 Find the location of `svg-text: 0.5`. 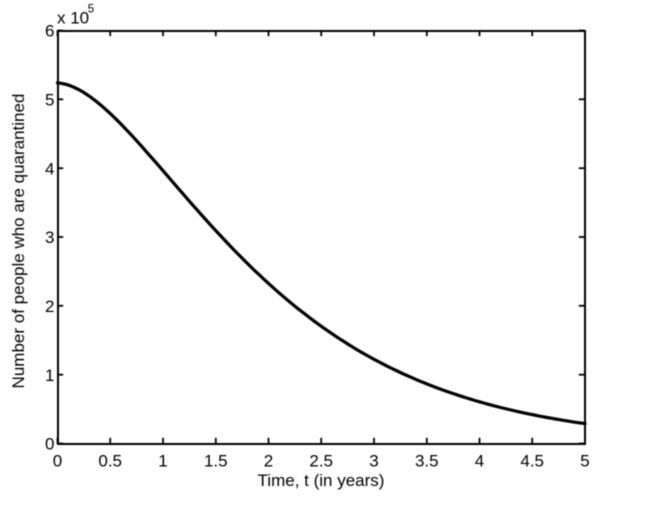

svg-text: 0.5 is located at coordinates (110, 461).